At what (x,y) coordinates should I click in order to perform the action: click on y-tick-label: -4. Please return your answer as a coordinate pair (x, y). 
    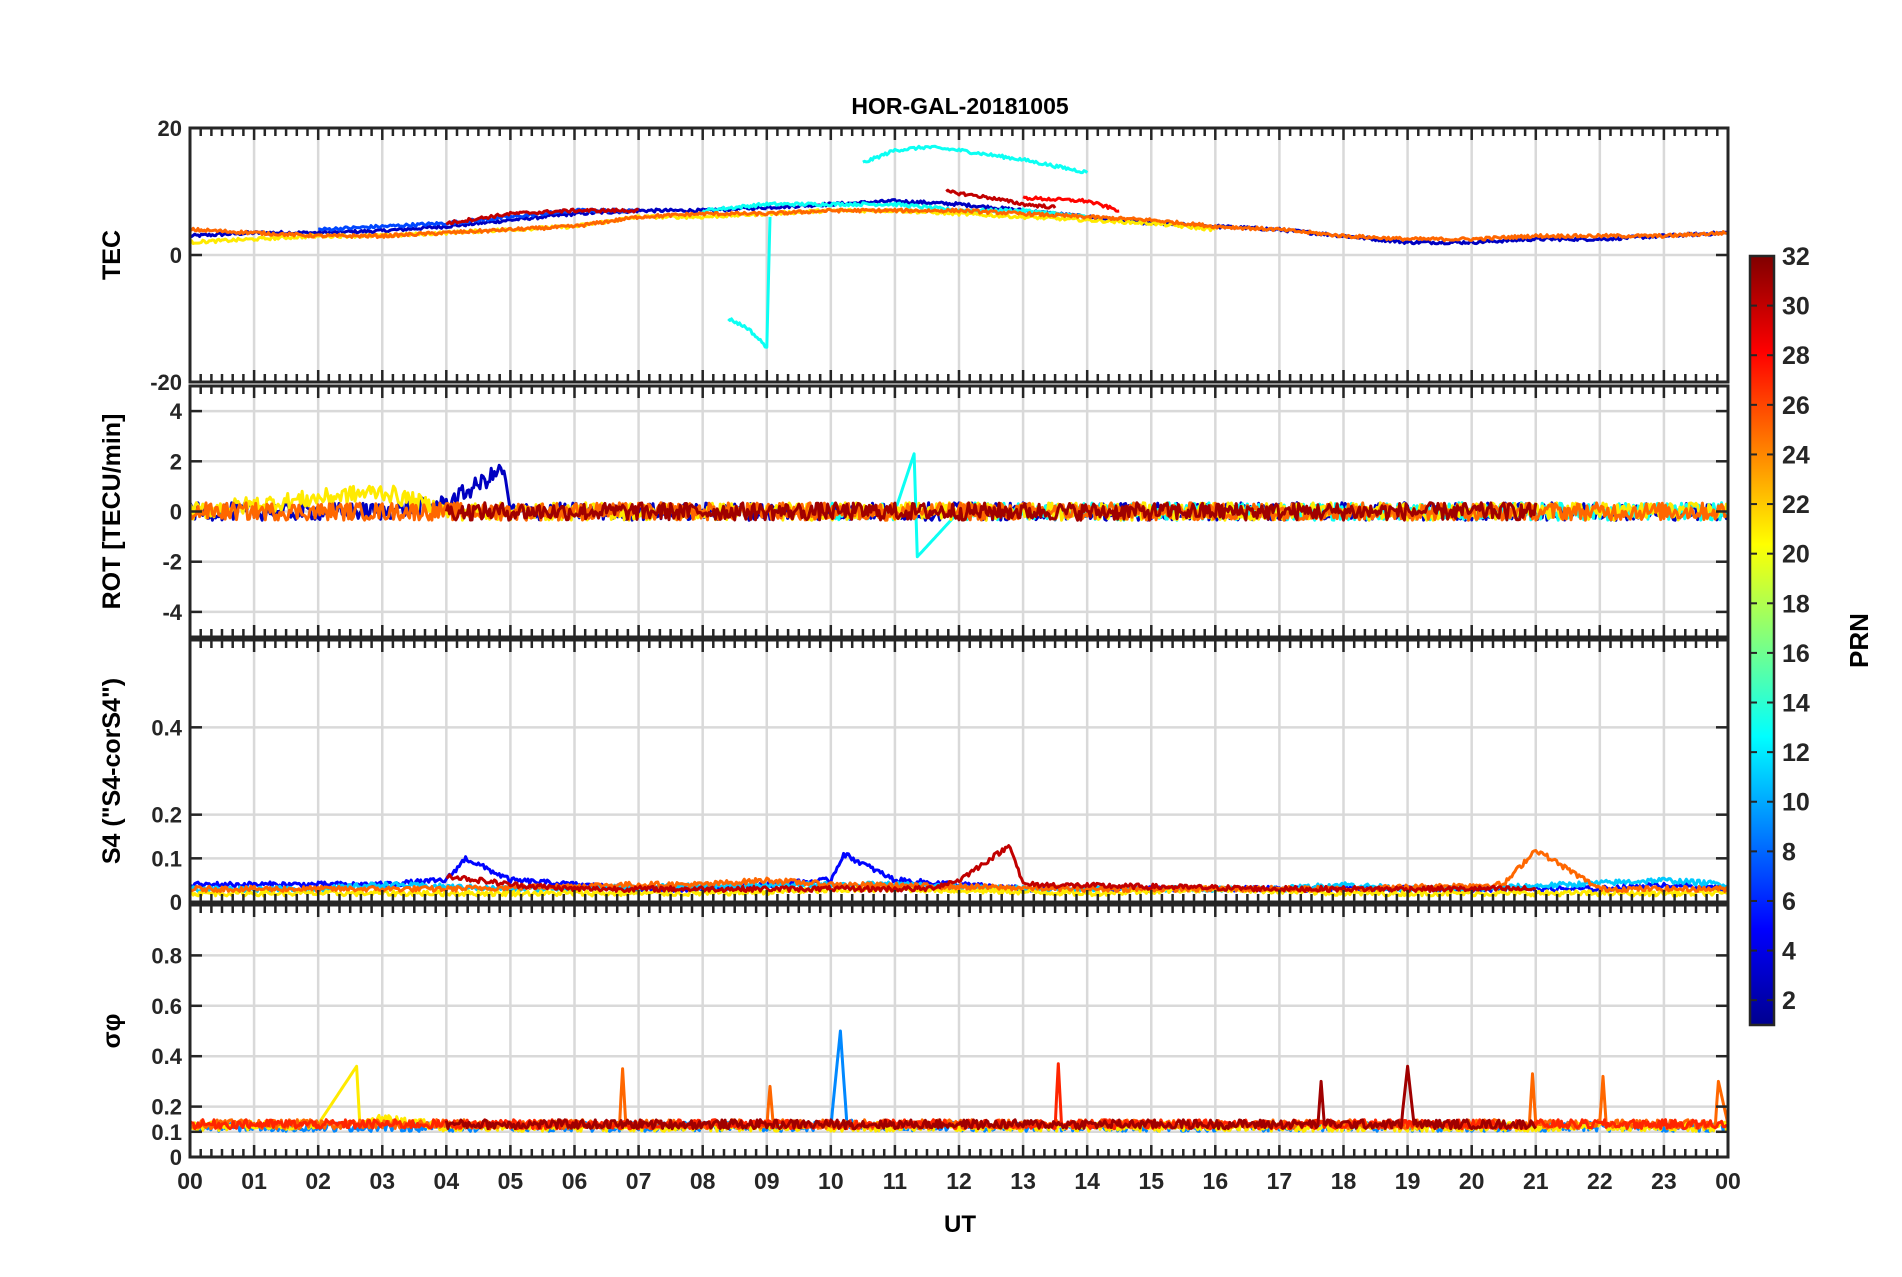
    Looking at the image, I should click on (172, 612).